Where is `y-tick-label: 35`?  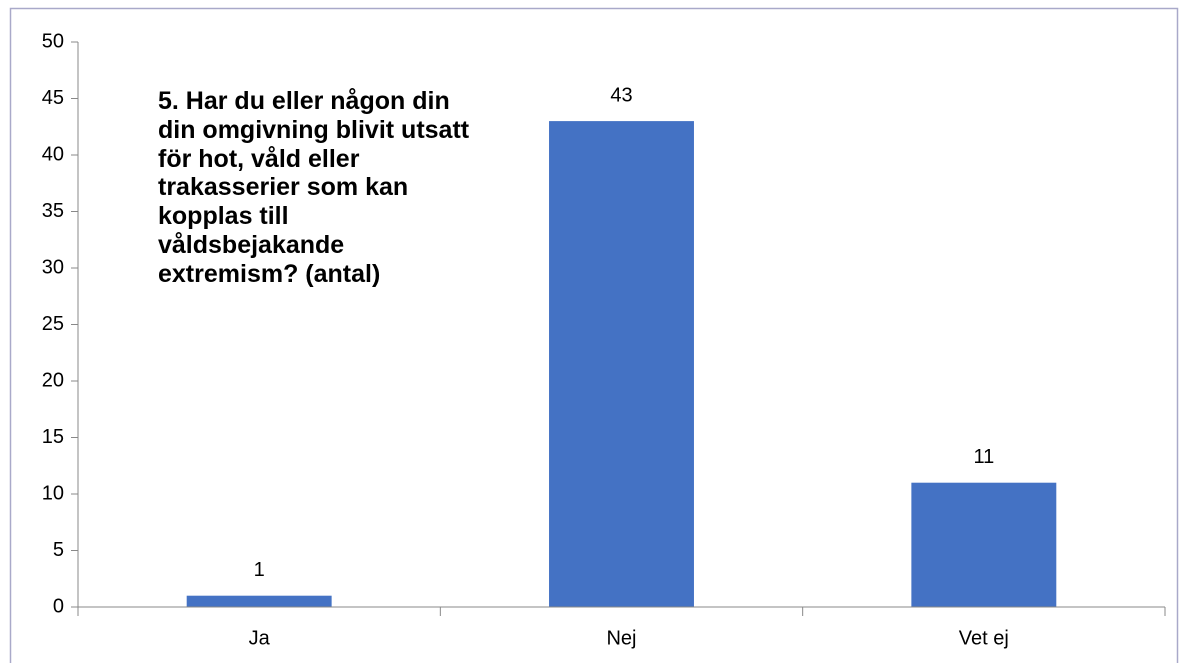
y-tick-label: 35 is located at coordinates (53, 211).